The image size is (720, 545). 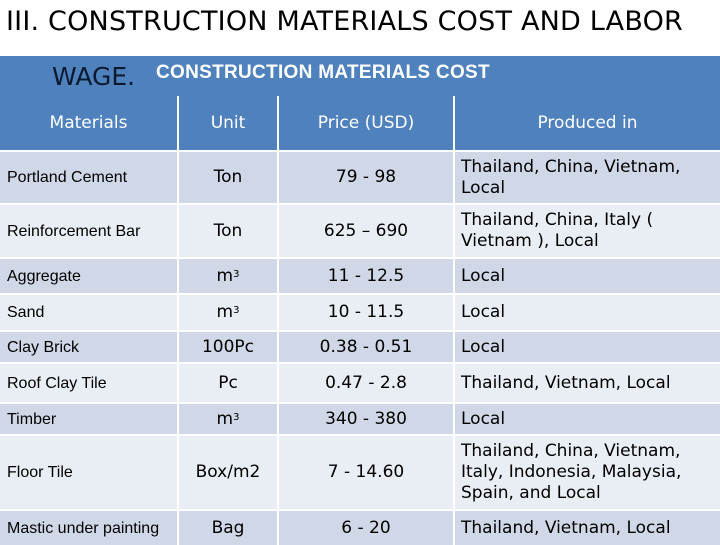 I want to click on cell-material: Clay Brick, so click(x=89, y=346).